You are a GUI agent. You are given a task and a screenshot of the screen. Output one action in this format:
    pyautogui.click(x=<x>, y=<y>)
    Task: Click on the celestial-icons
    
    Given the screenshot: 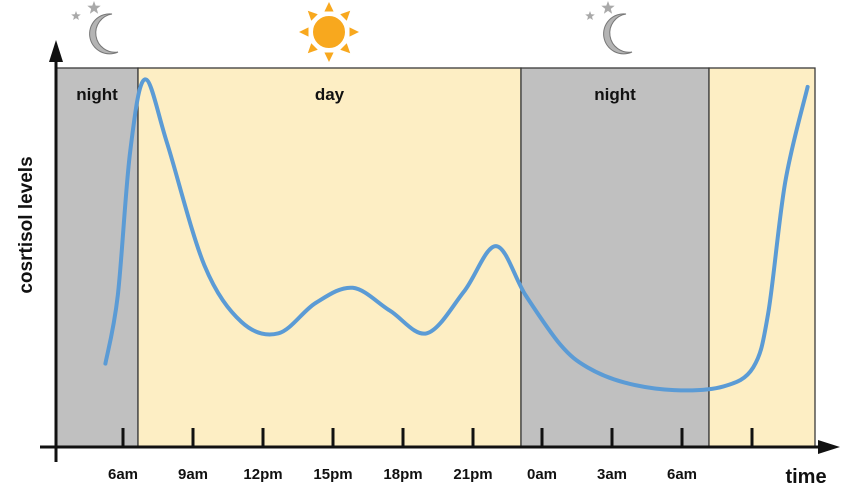 What is the action you would take?
    pyautogui.click(x=352, y=31)
    